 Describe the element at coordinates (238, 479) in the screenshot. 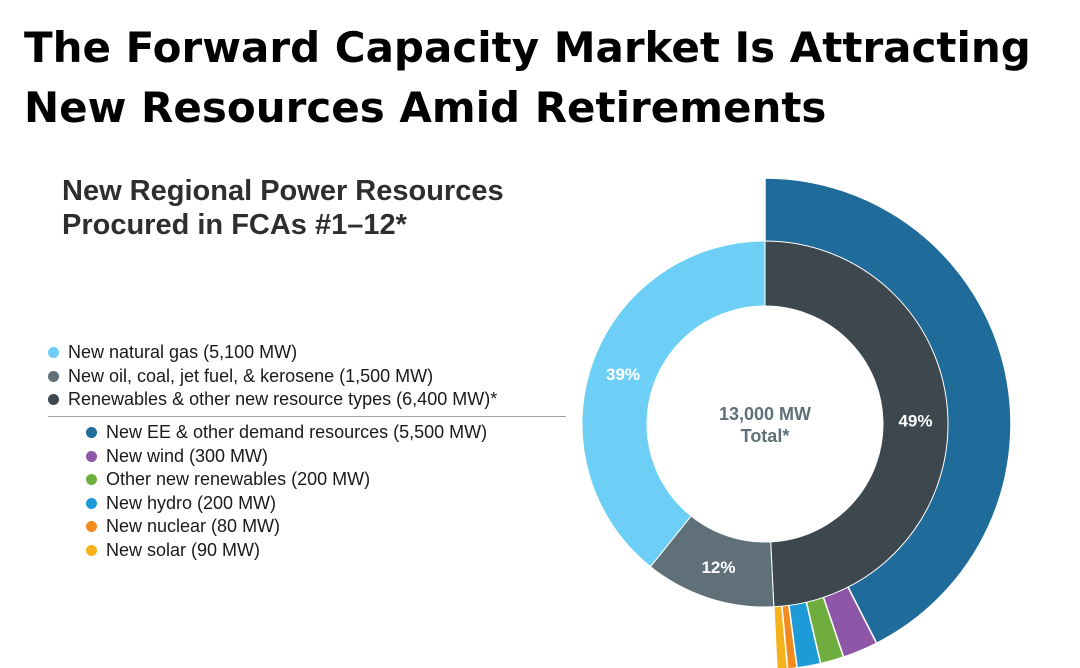

I see `legend-label: Other new renewables (200 MW)` at that location.